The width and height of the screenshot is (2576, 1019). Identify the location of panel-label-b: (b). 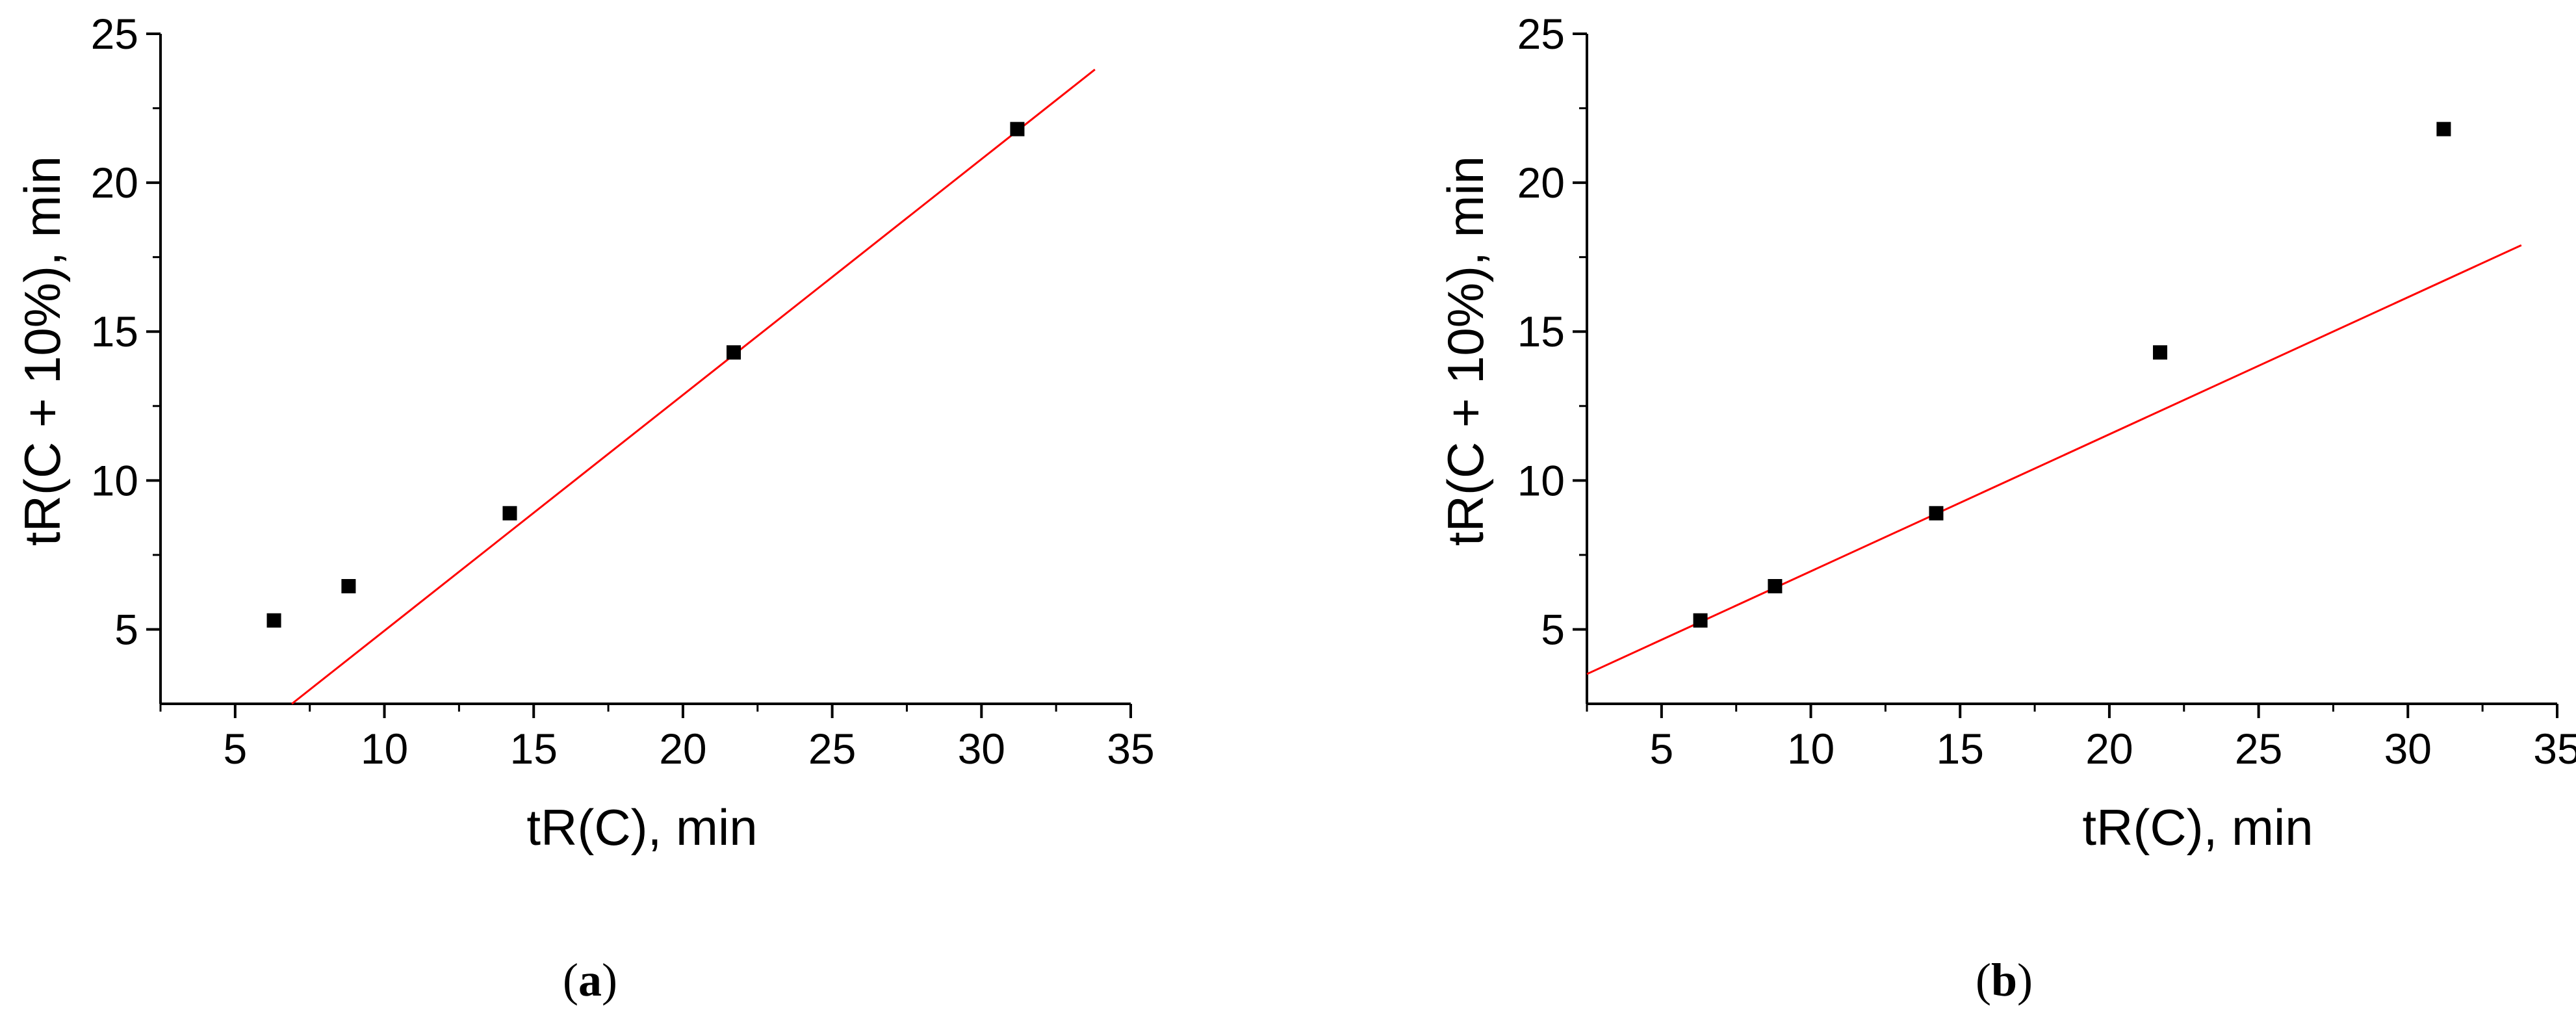
(2005, 980).